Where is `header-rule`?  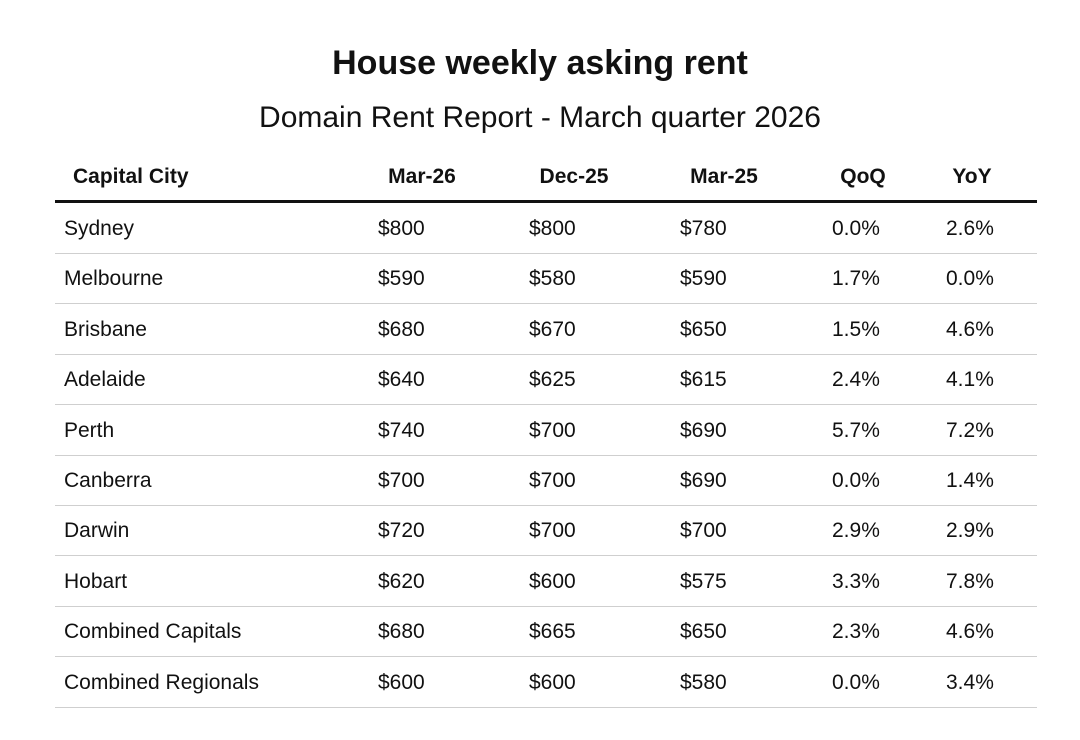
header-rule is located at coordinates (546, 201).